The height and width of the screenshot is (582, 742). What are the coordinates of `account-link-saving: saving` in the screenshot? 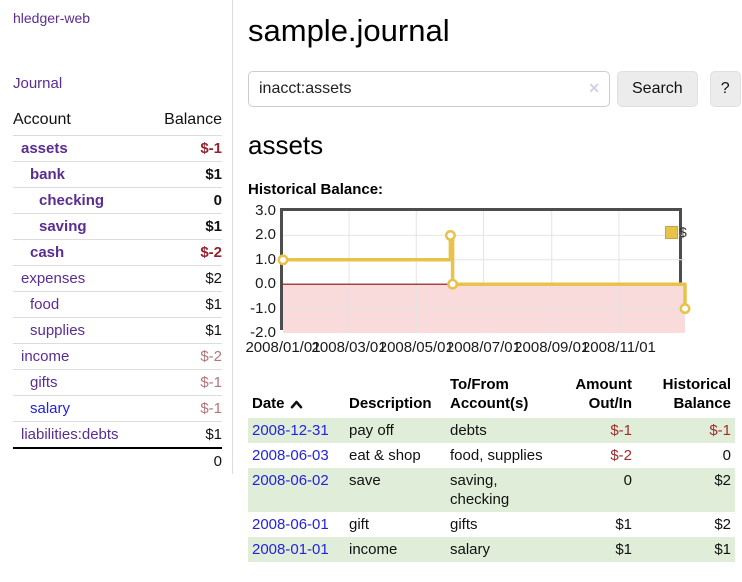 It's located at (63, 226).